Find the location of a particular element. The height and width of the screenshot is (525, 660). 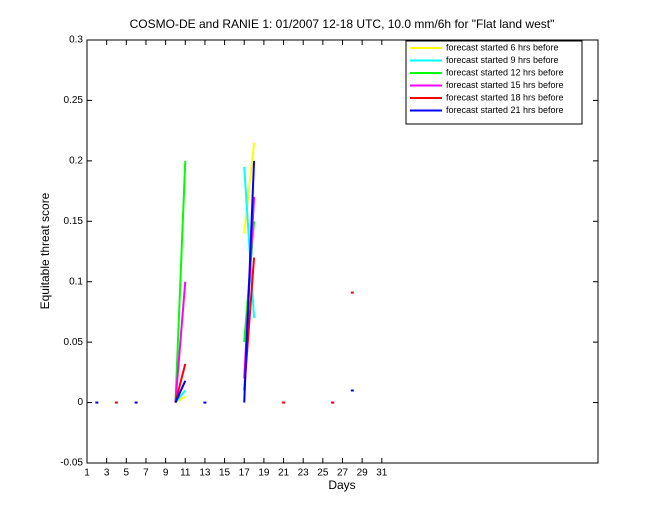

x-tick-label: 29 is located at coordinates (363, 473).